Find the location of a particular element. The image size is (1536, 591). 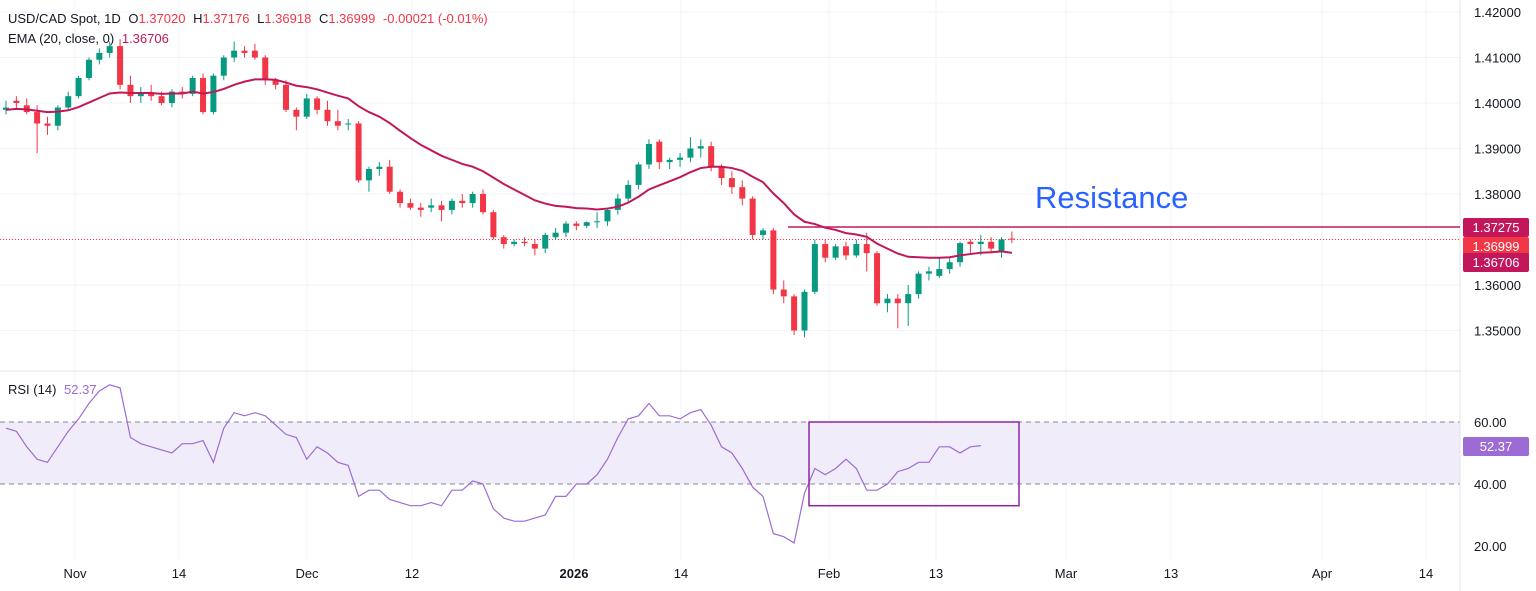

ema-label: EMA (20, close, 0) is located at coordinates (61, 38).